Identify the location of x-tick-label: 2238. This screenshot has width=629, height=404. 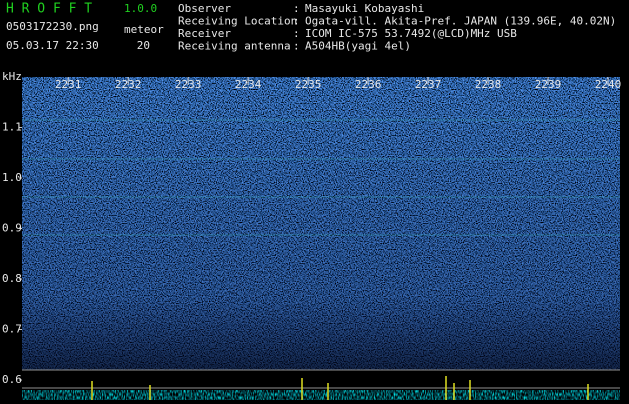
(488, 84).